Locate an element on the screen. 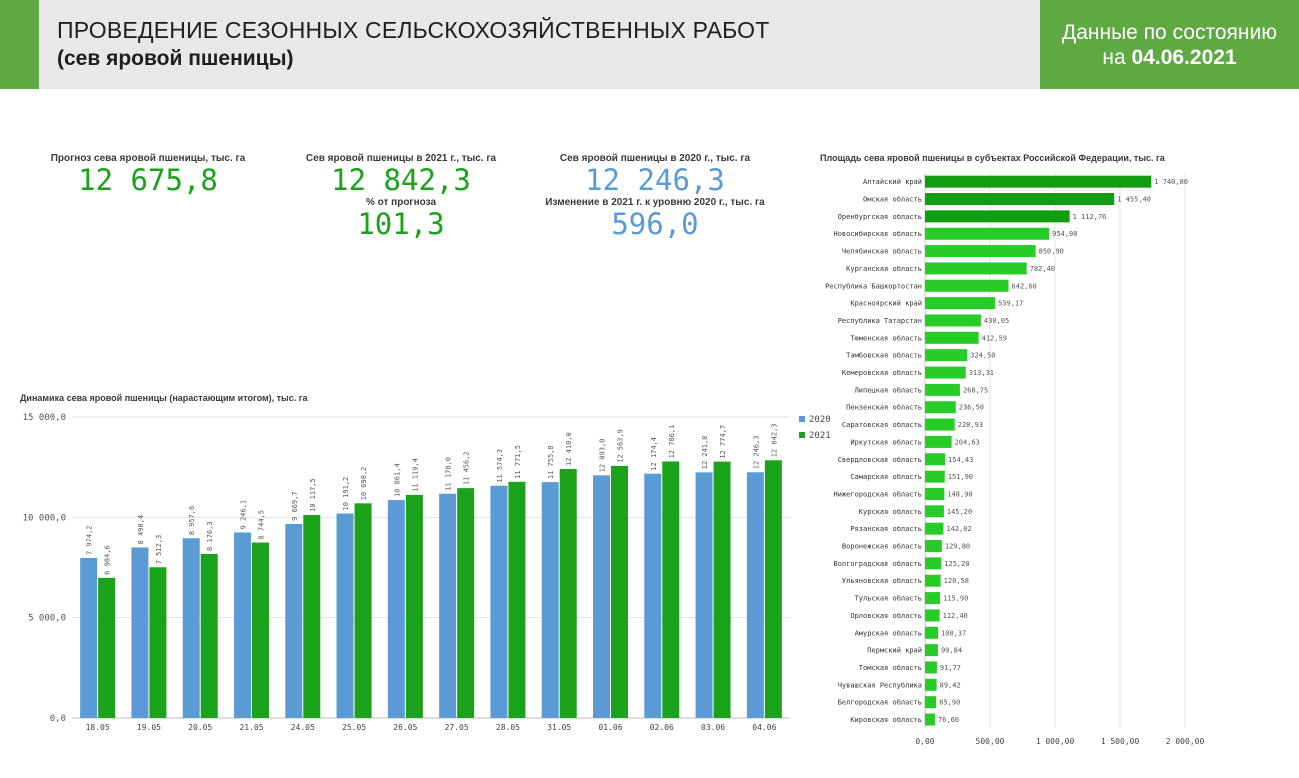 The width and height of the screenshot is (1299, 778). region-label: Белгородская область is located at coordinates (880, 703).